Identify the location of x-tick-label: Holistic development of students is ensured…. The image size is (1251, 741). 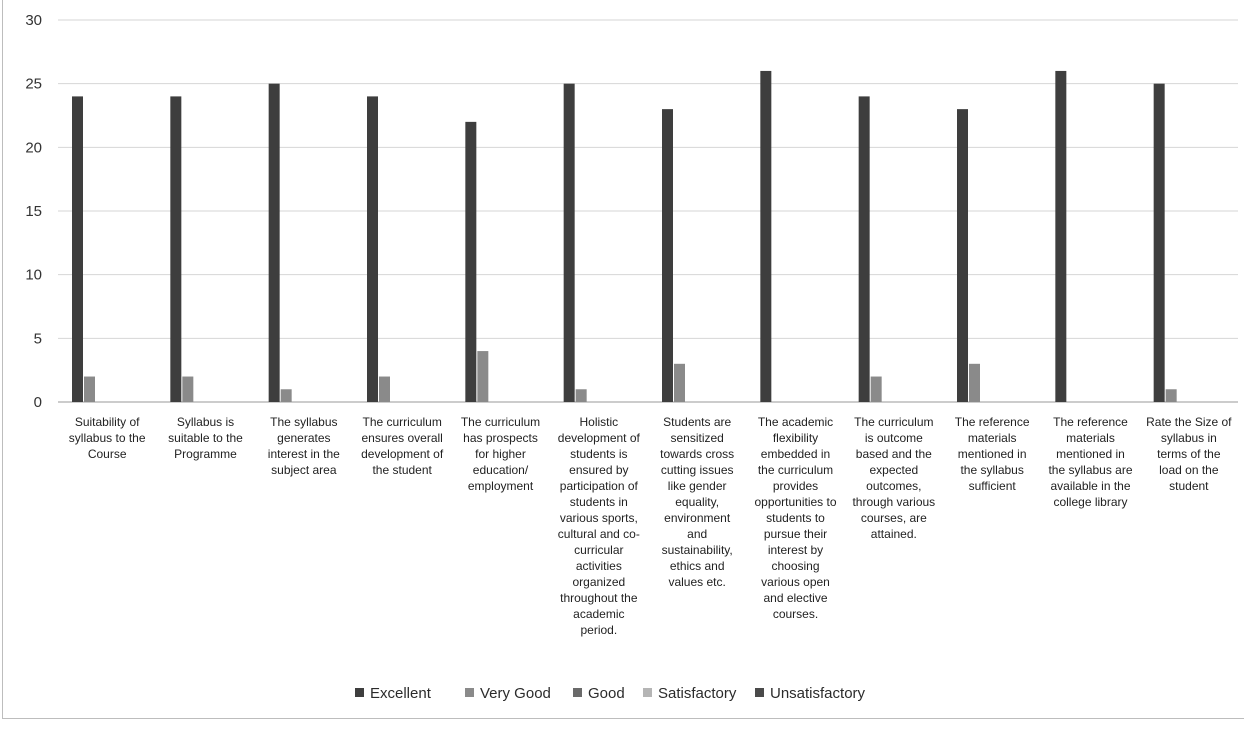
(599, 526).